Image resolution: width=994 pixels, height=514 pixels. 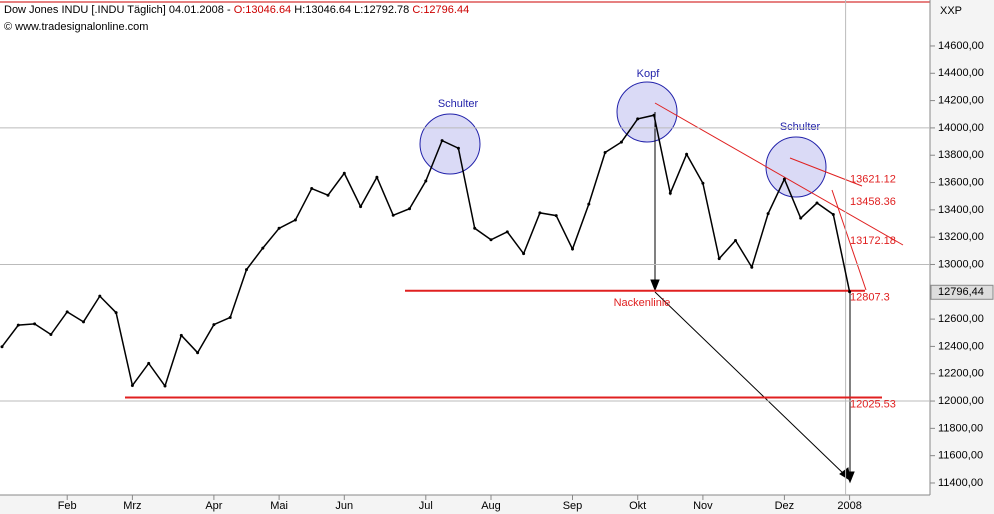 I want to click on x-tick-label: Mrz, so click(x=132, y=506).